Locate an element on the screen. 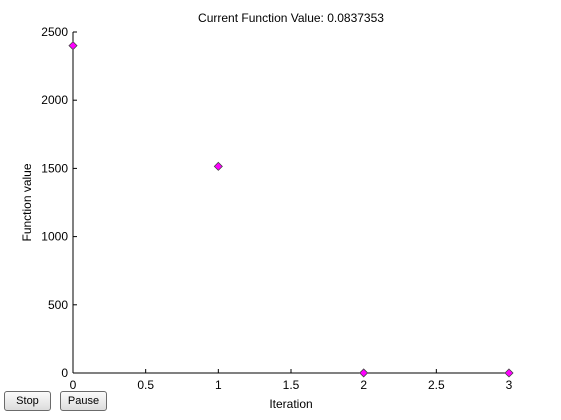  y-tick-label: 1500 is located at coordinates (54, 168).